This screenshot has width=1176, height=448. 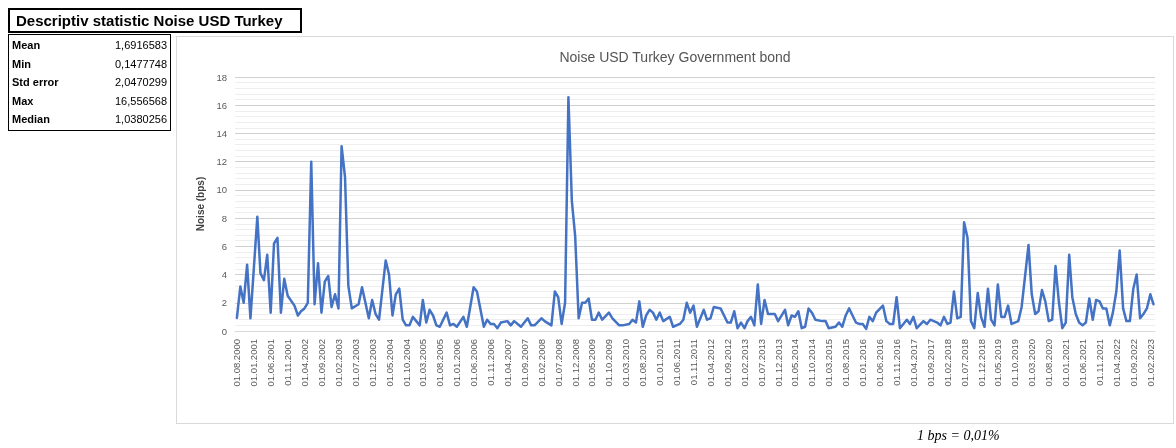 I want to click on x-tick-label: 01.07.2013, so click(x=761, y=363).